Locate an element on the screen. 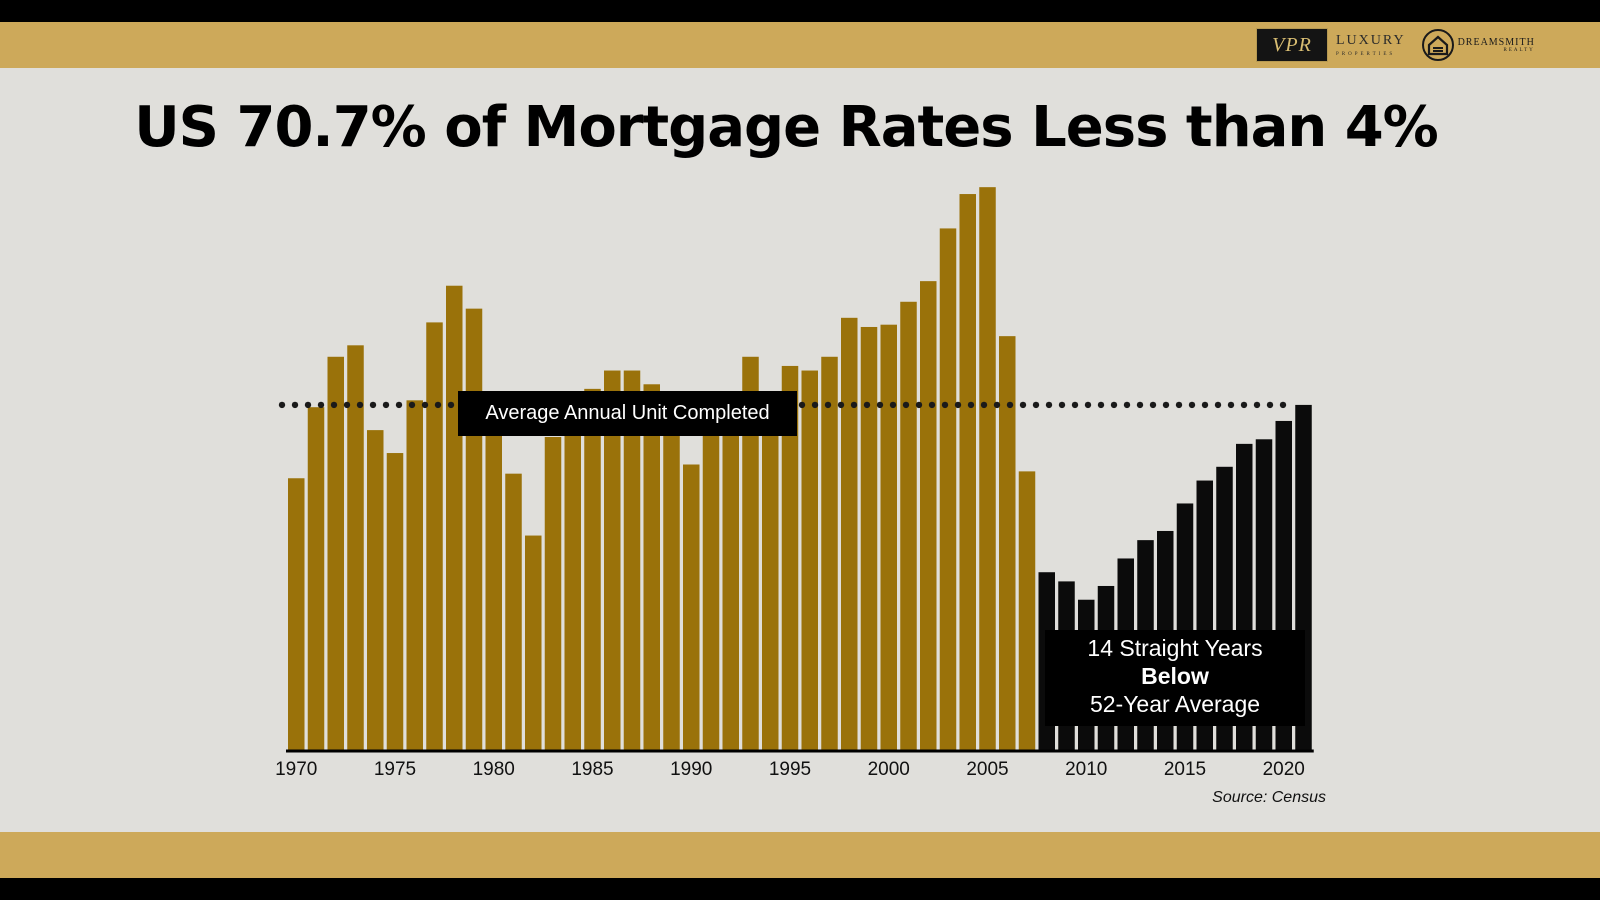 This screenshot has height=900, width=1600. bar-1986 is located at coordinates (612, 560).